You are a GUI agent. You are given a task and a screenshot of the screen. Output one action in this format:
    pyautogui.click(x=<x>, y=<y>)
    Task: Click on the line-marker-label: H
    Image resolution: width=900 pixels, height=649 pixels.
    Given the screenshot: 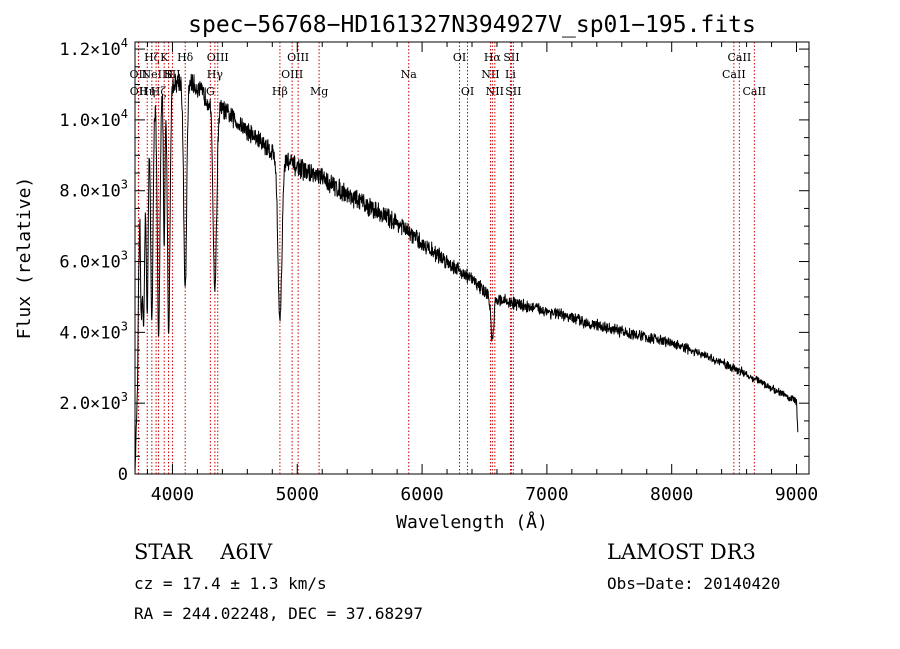 What is the action you would take?
    pyautogui.click(x=169, y=74)
    